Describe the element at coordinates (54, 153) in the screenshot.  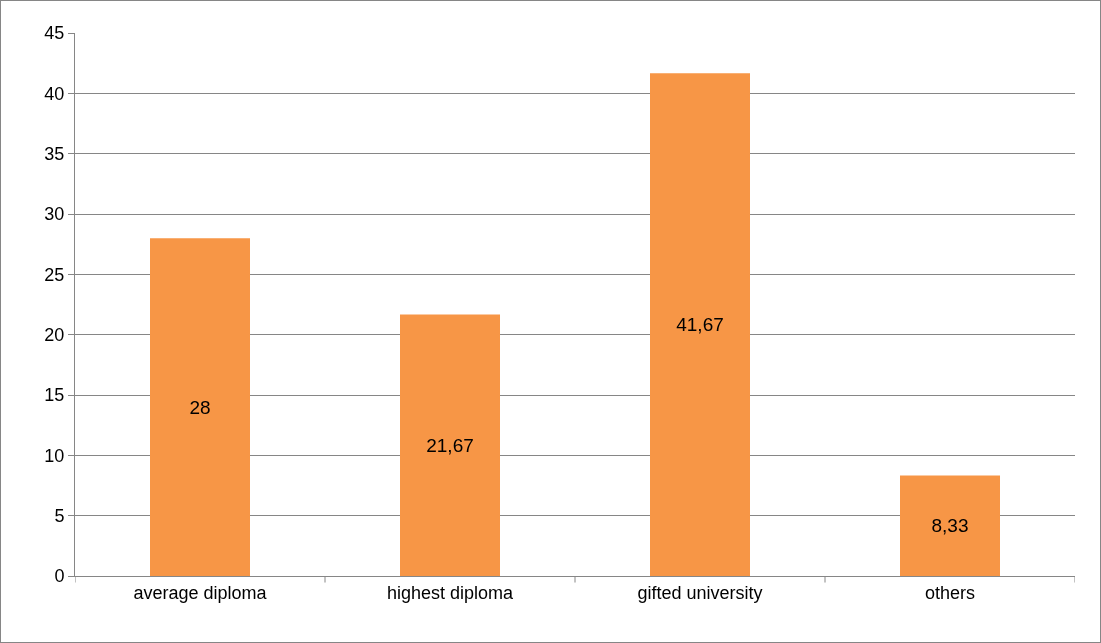
I see `y-tick-label: 35` at that location.